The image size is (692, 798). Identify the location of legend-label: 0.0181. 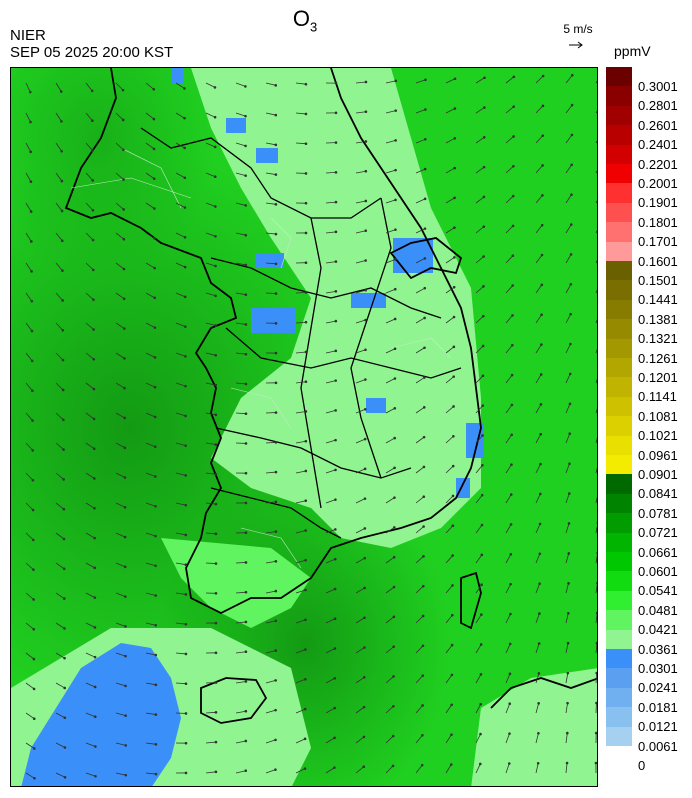
(658, 707).